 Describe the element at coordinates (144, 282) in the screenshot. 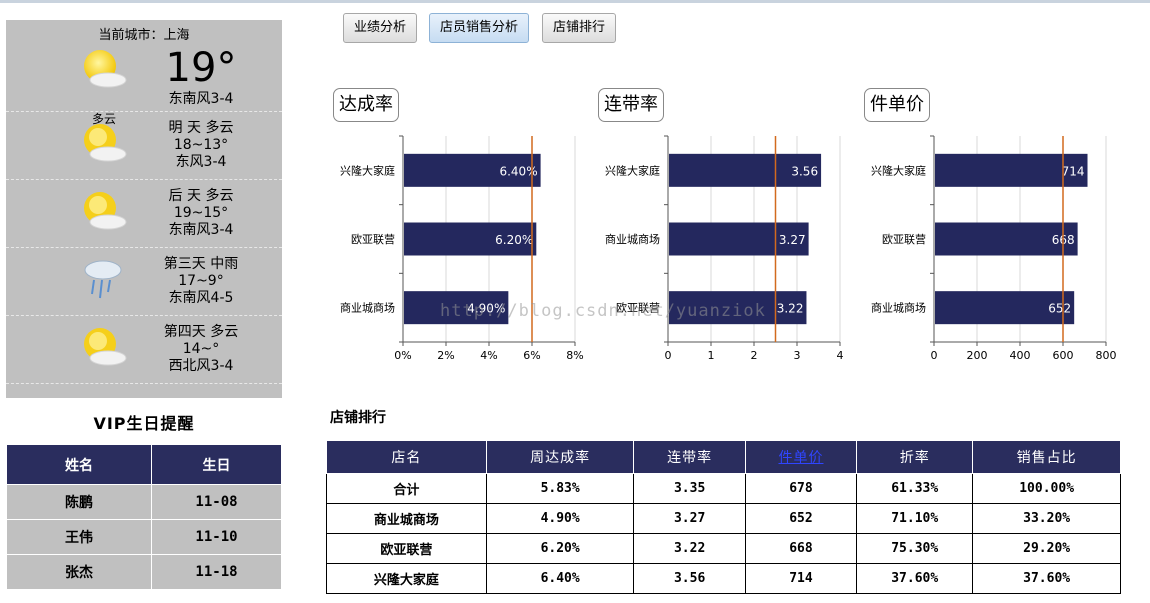

I see `forecast-day-3: 第三天 中雨 17~9° 东南风4-5` at that location.